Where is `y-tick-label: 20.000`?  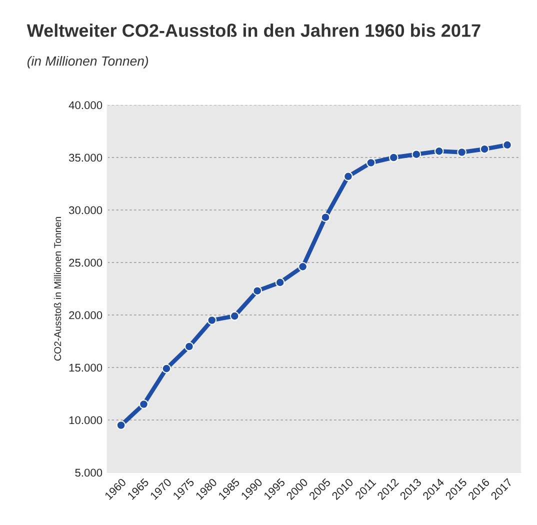 y-tick-label: 20.000 is located at coordinates (85, 315).